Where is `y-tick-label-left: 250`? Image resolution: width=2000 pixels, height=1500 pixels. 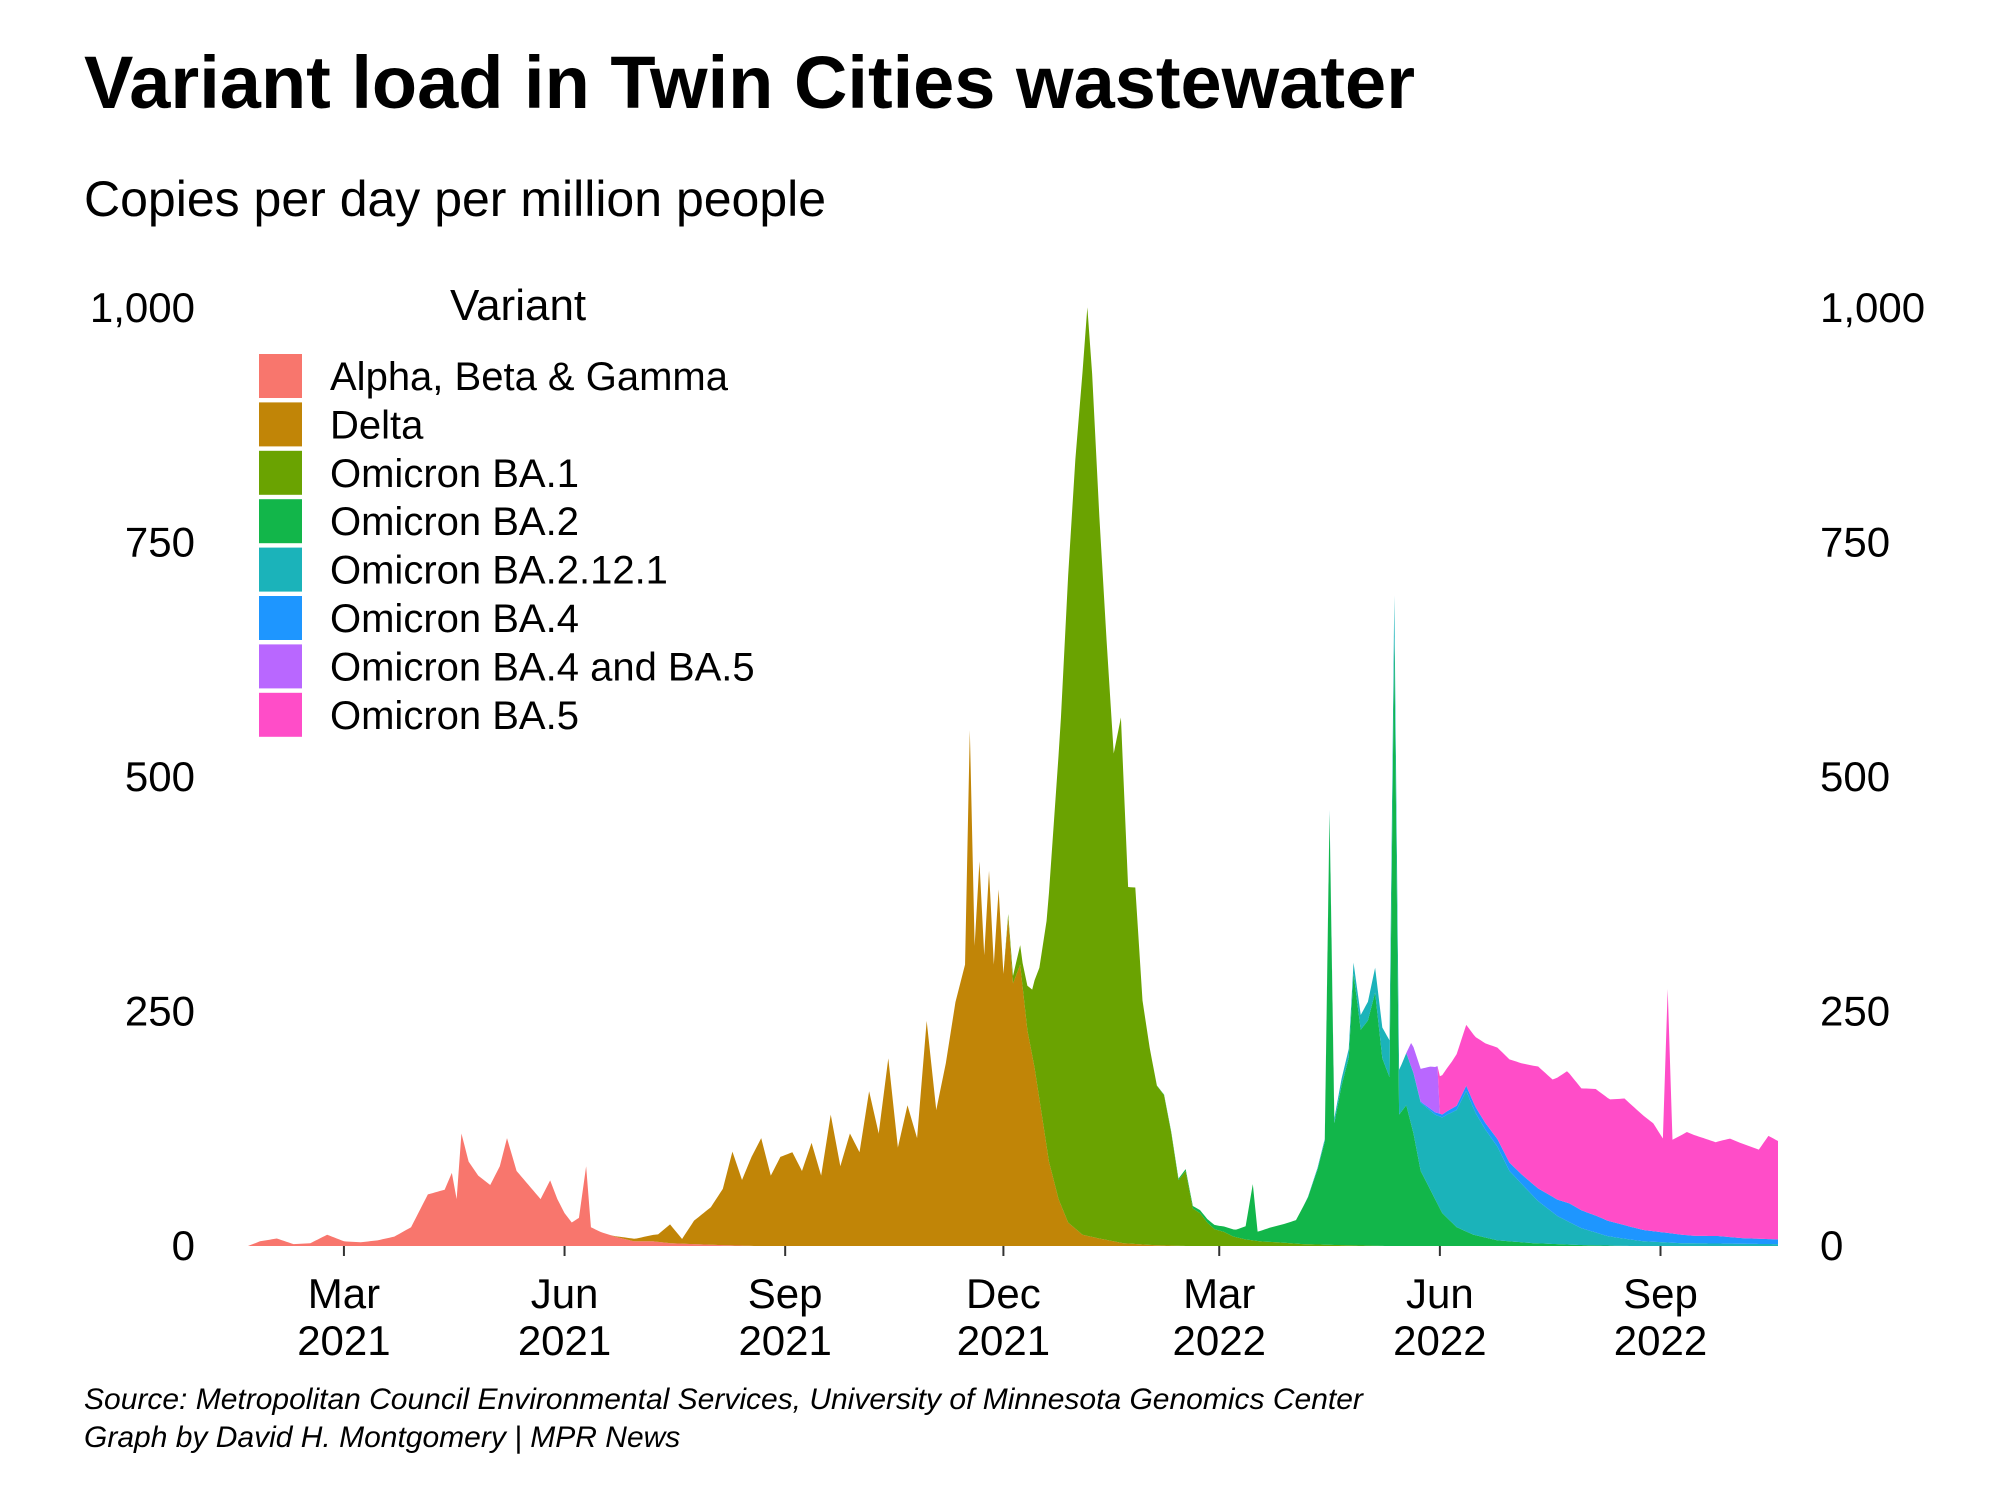
y-tick-label-left: 250 is located at coordinates (160, 1011).